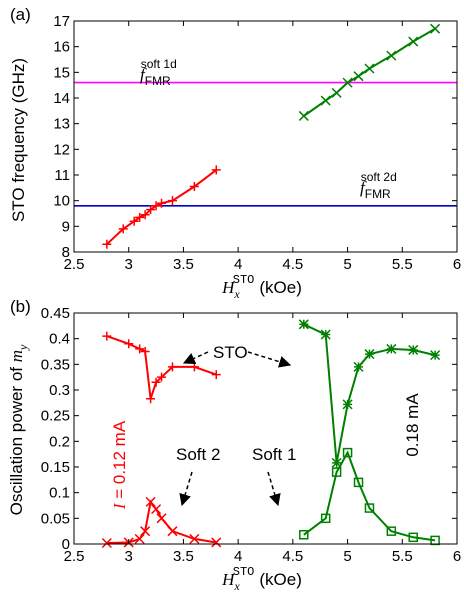 The height and width of the screenshot is (604, 464). Describe the element at coordinates (20, 306) in the screenshot. I see `panel-b-label: (b)` at that location.